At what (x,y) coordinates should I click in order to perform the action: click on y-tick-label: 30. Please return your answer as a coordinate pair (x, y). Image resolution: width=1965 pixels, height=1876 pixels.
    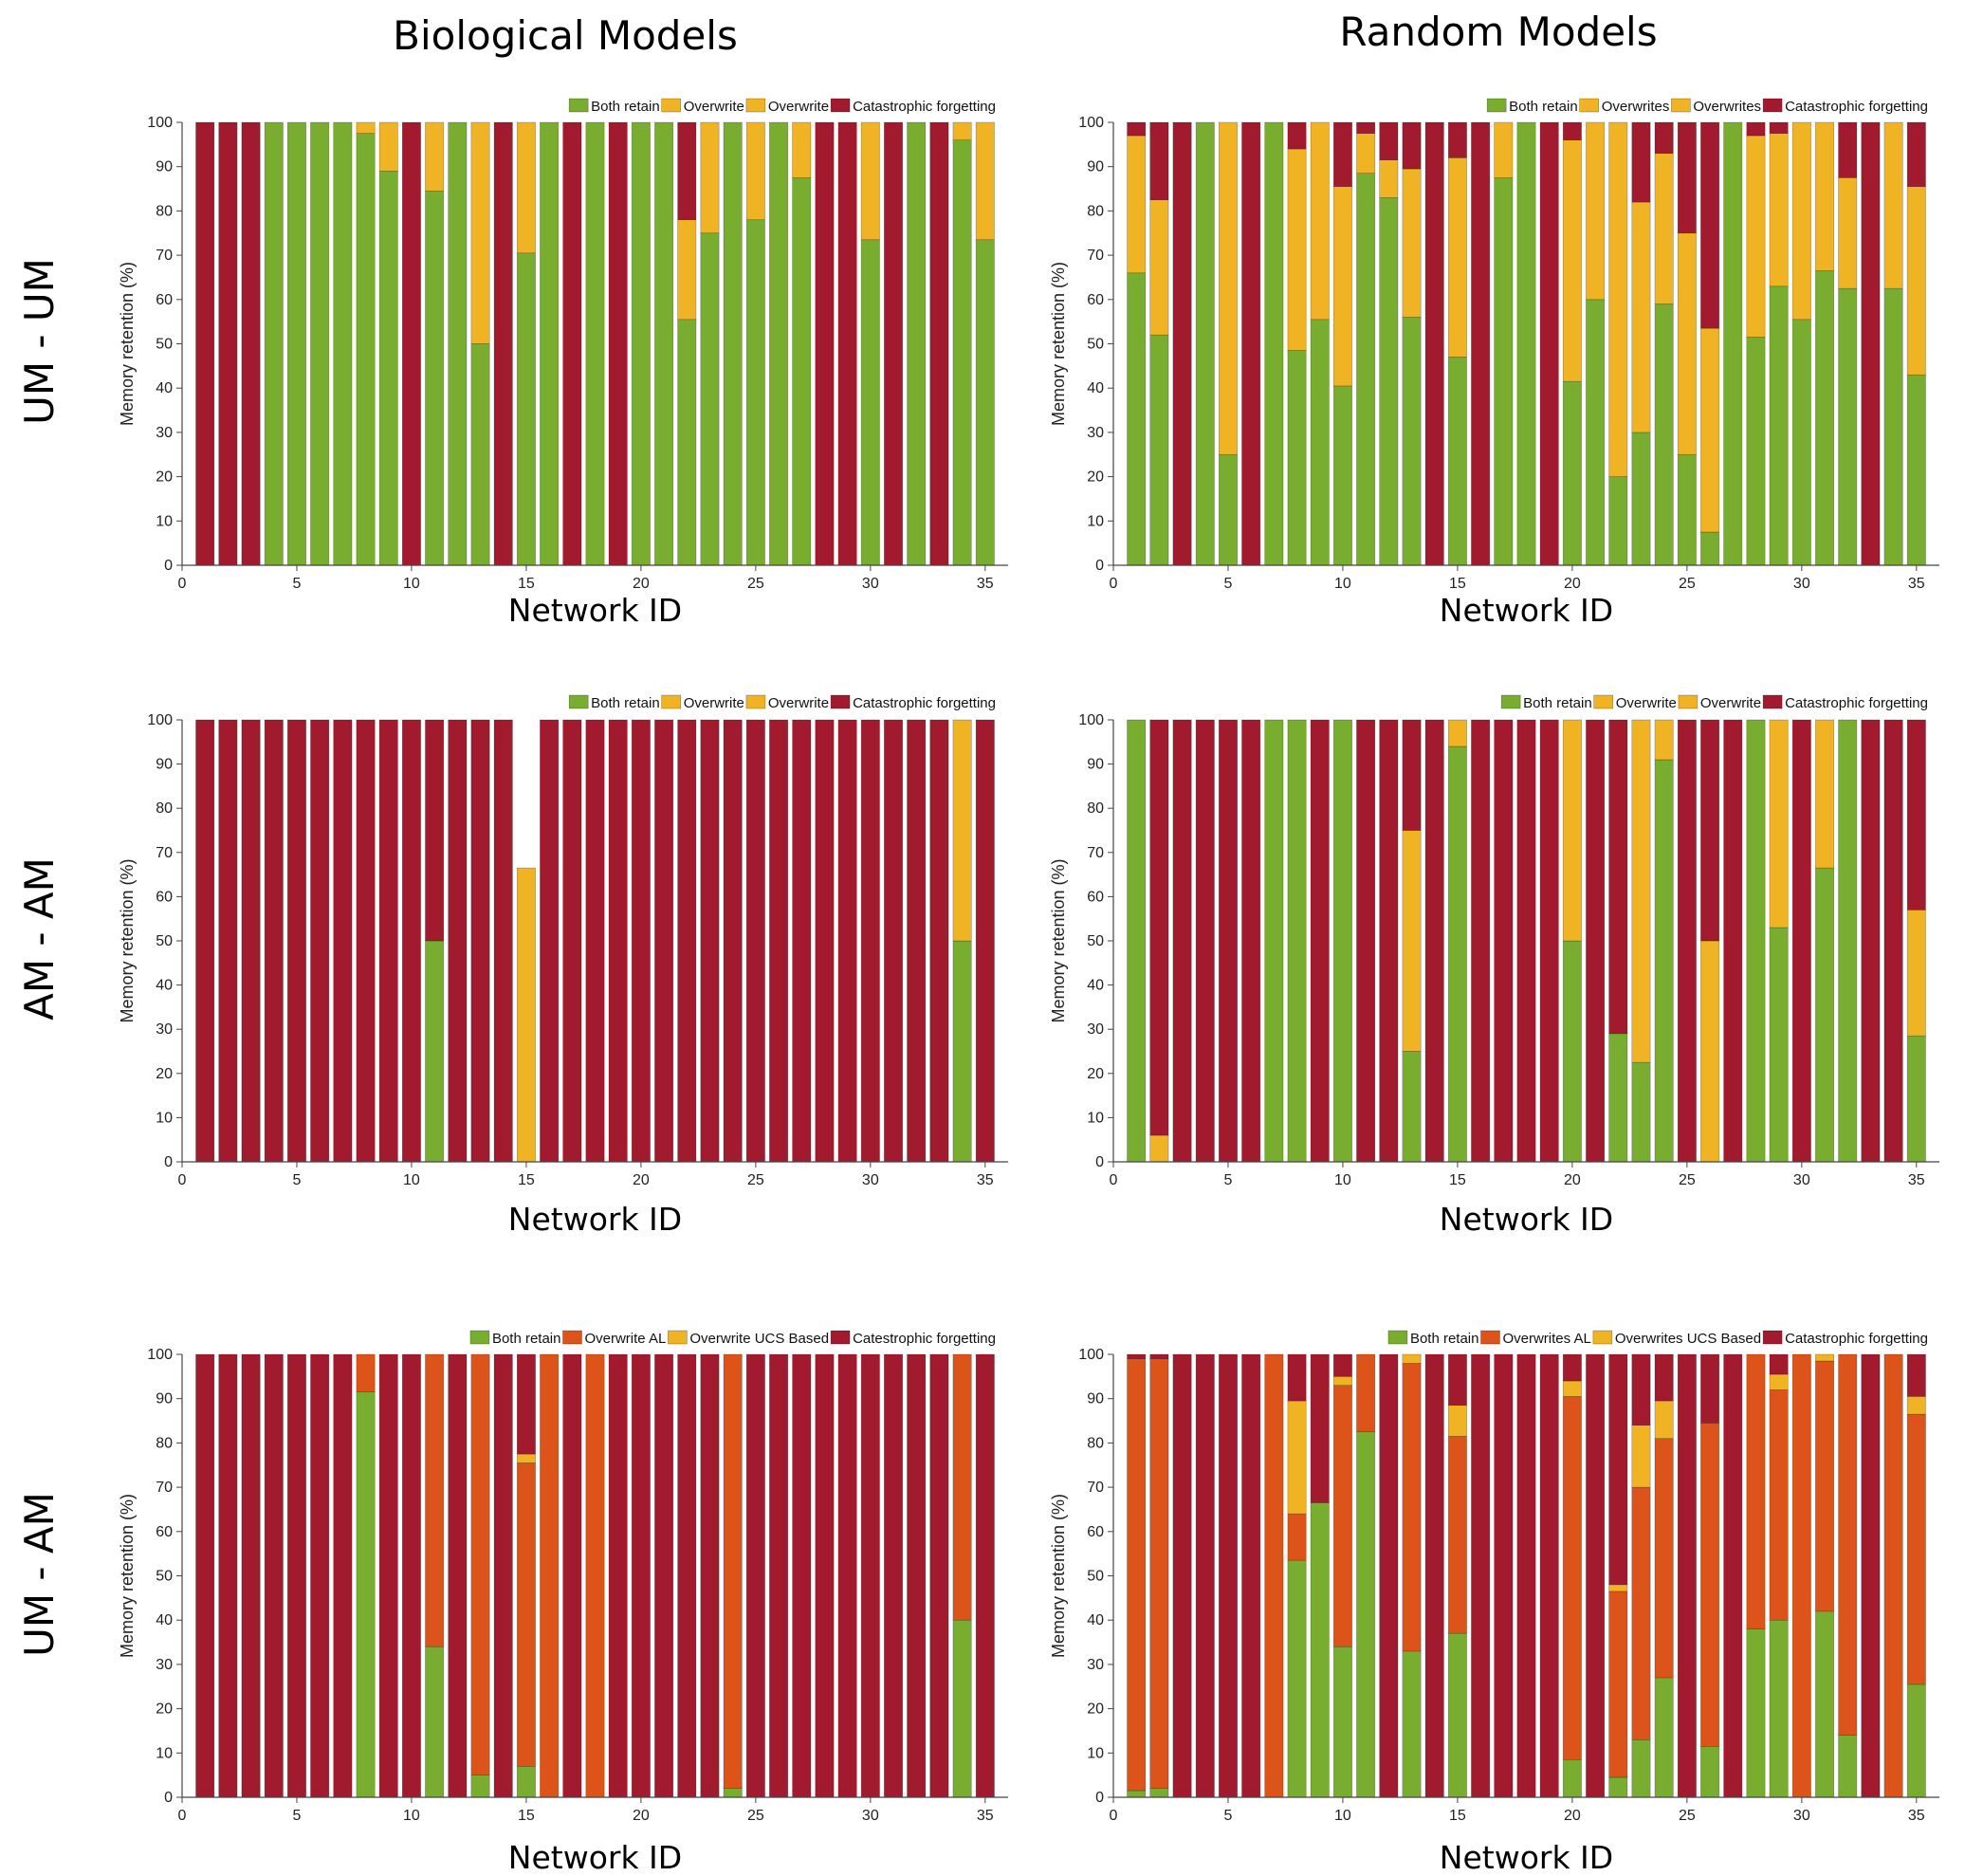
    Looking at the image, I should click on (164, 1029).